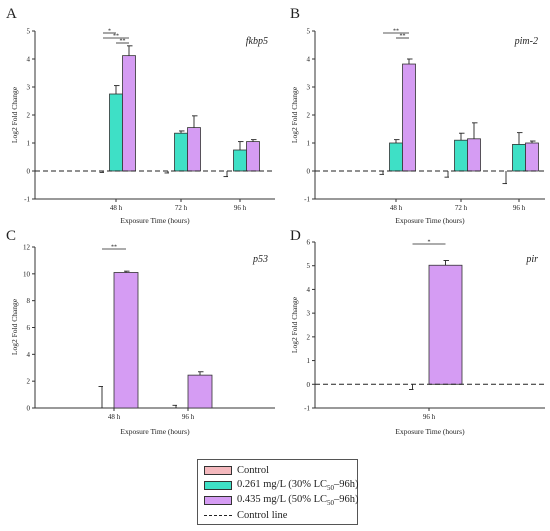 Image resolution: width=550 pixels, height=531 pixels. What do you see at coordinates (181, 208) in the screenshot?
I see `panel-a-x-tick-label: 72 h` at bounding box center [181, 208].